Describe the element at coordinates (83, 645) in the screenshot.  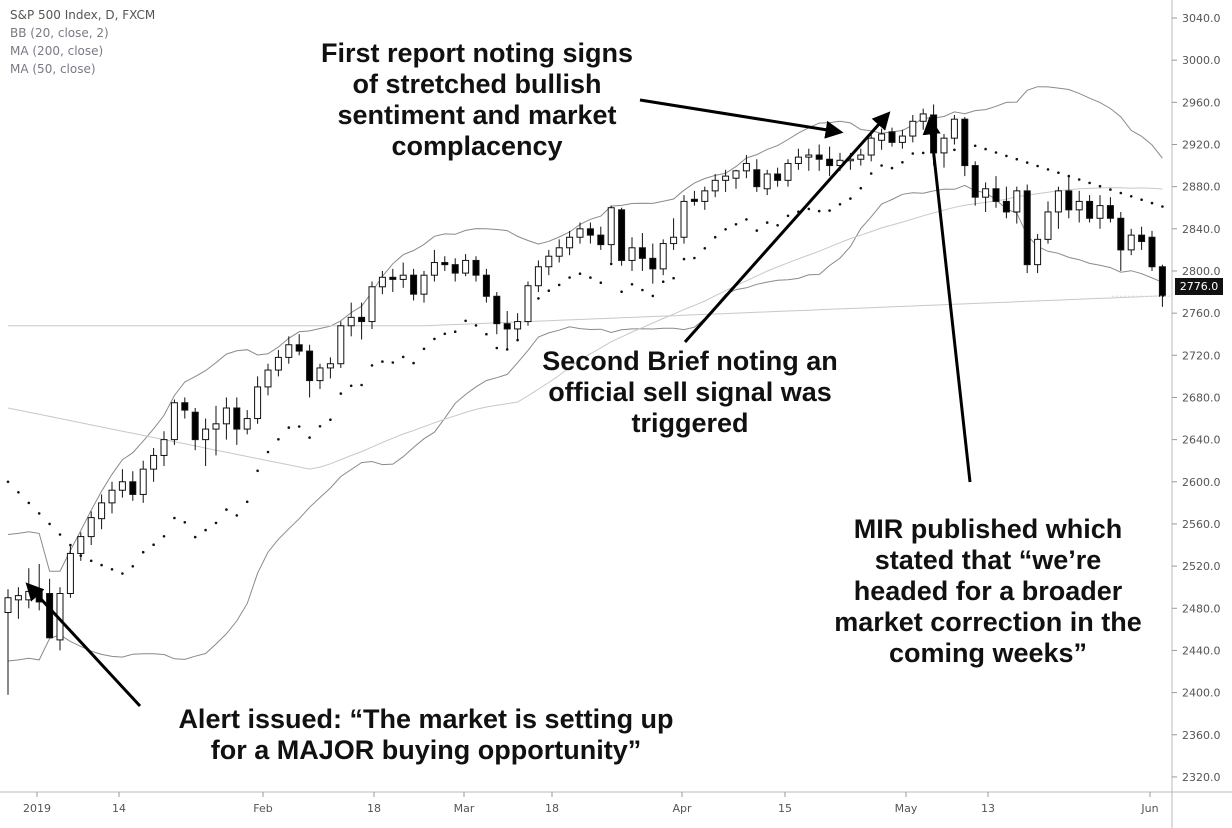
I see `arrow-alert` at that location.